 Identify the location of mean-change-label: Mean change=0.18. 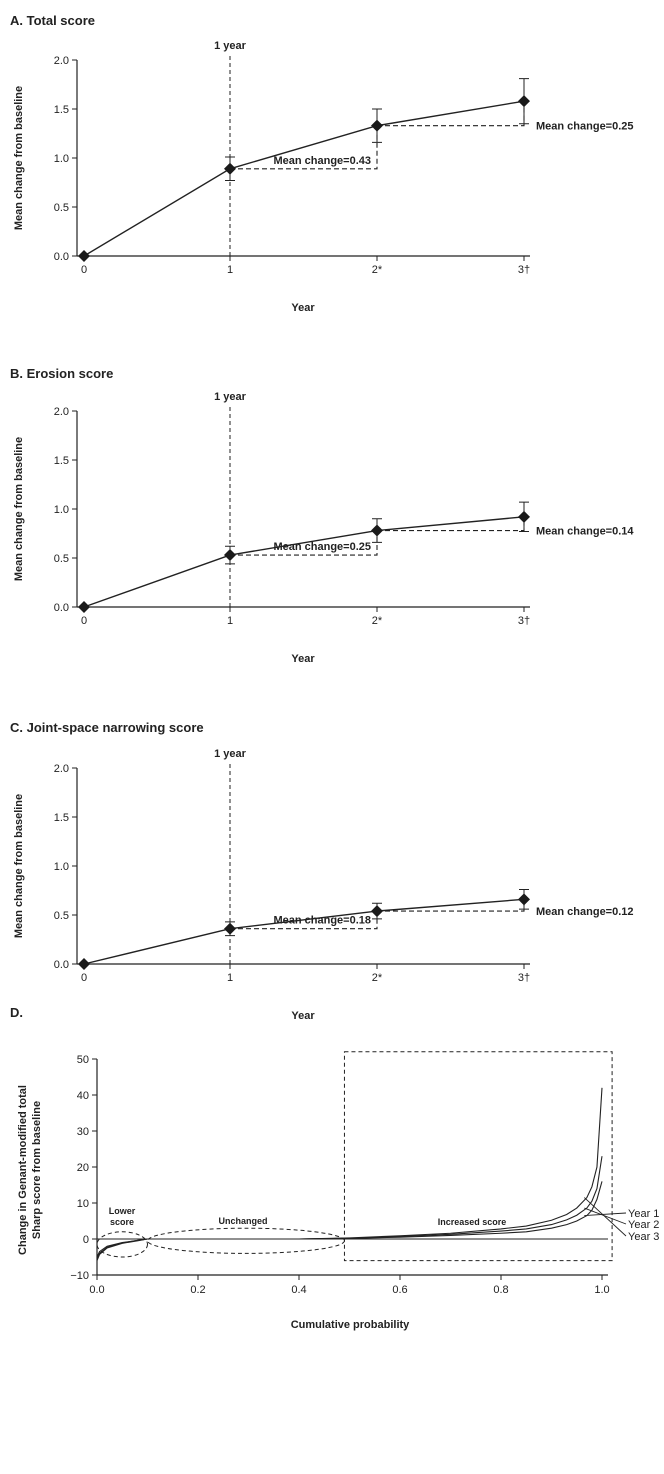
(322, 921).